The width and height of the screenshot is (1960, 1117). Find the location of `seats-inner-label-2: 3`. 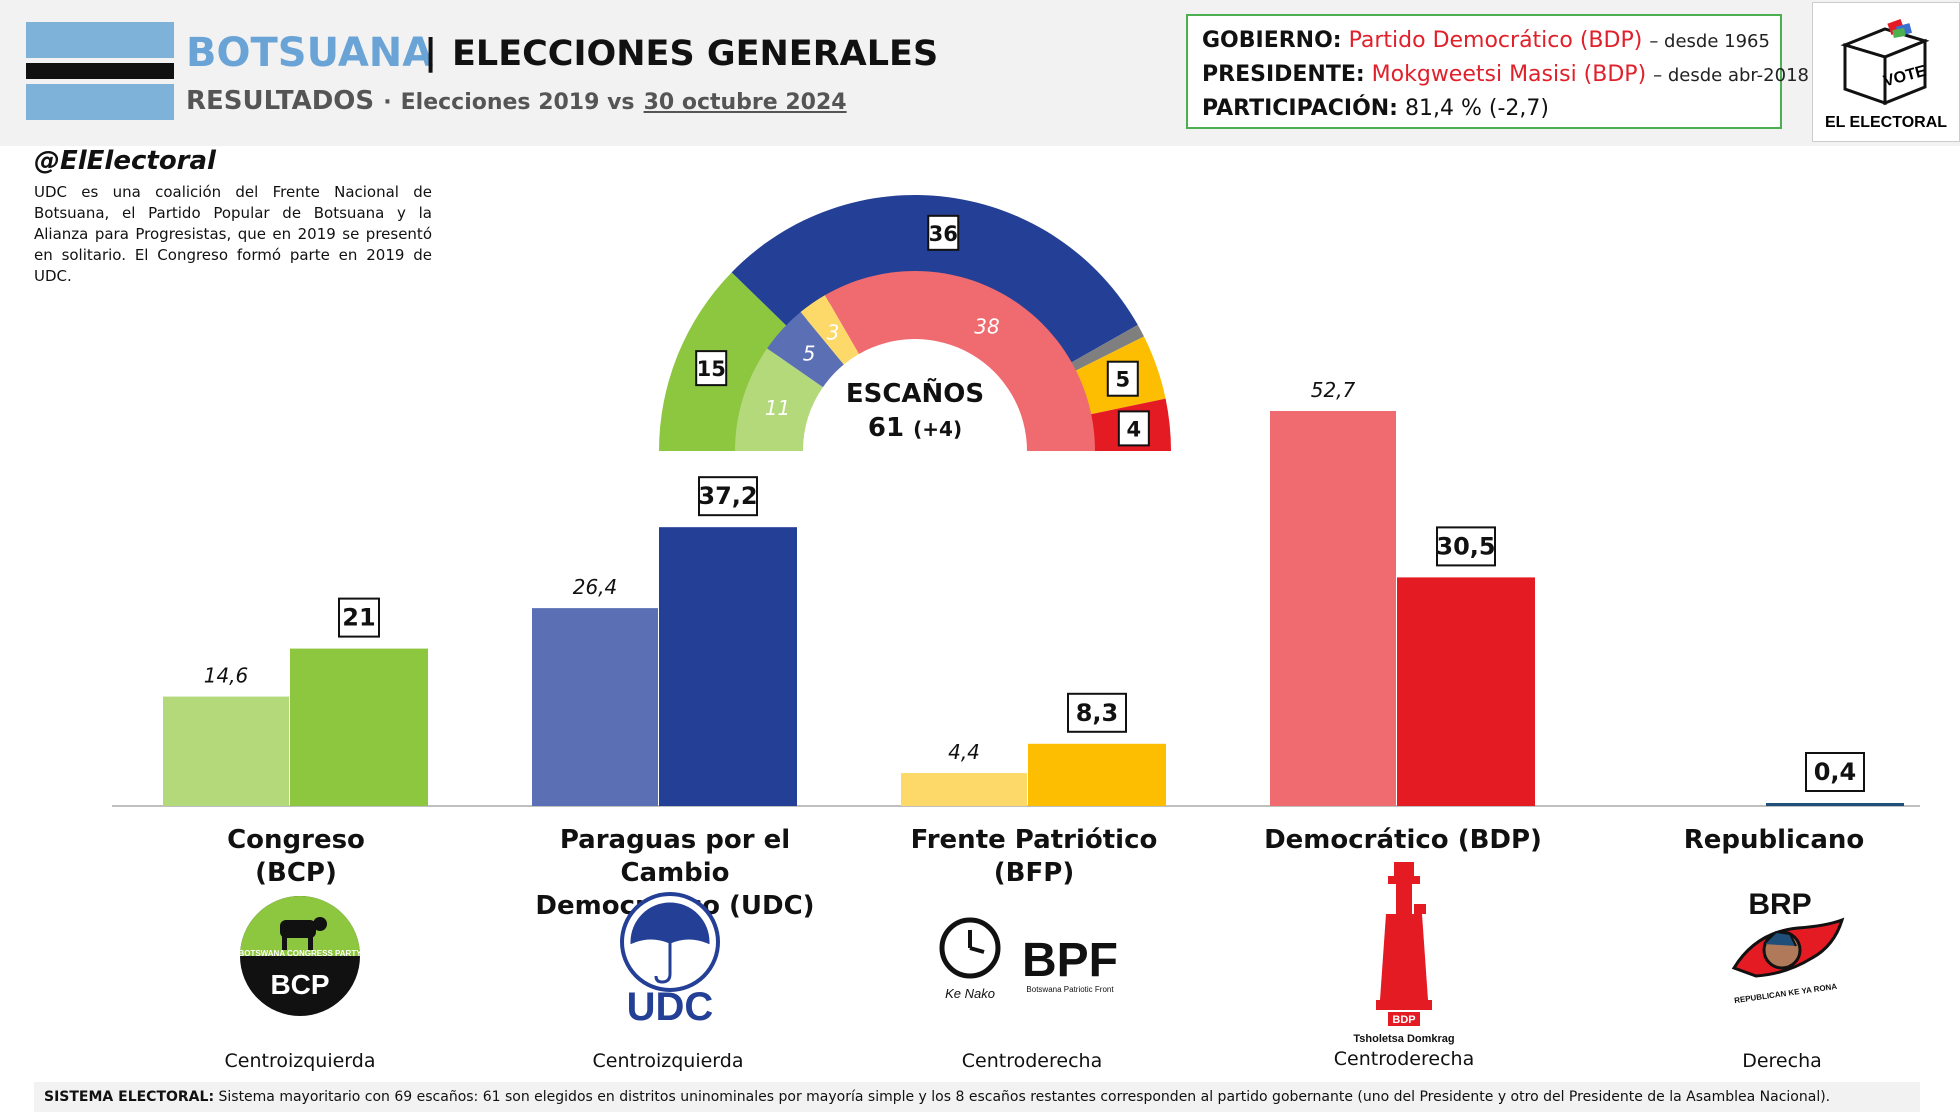

seats-inner-label-2: 3 is located at coordinates (833, 333).